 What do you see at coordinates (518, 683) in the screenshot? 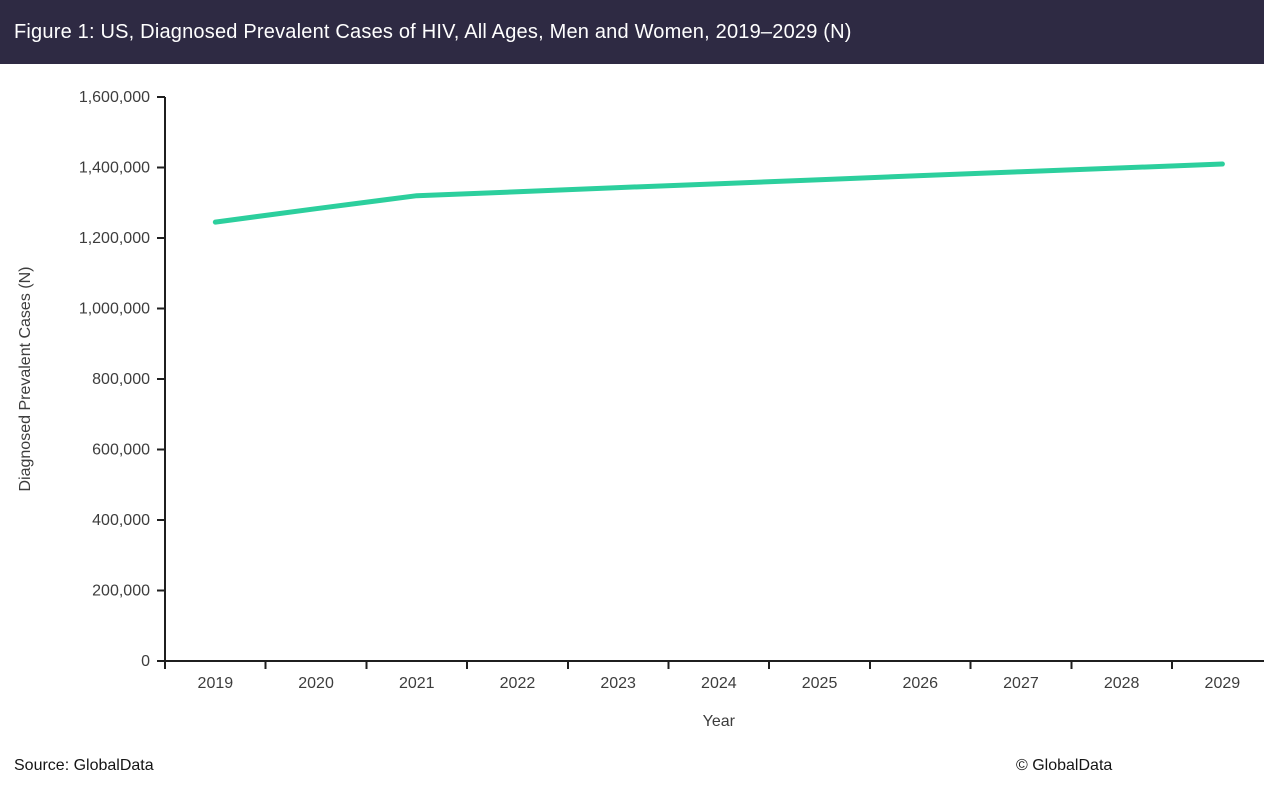
I see `x-tick-label: 2022` at bounding box center [518, 683].